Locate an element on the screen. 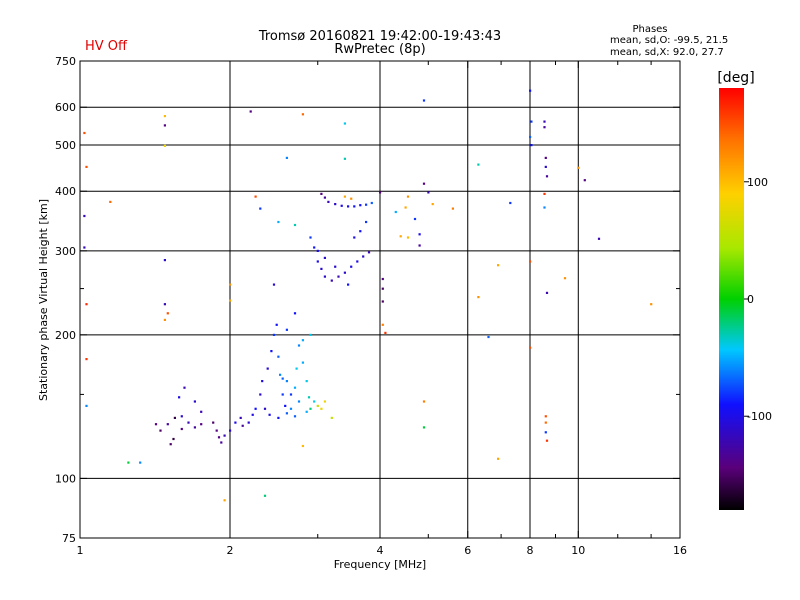 The image size is (800, 600). y-tick-label: 75 is located at coordinates (69, 538).